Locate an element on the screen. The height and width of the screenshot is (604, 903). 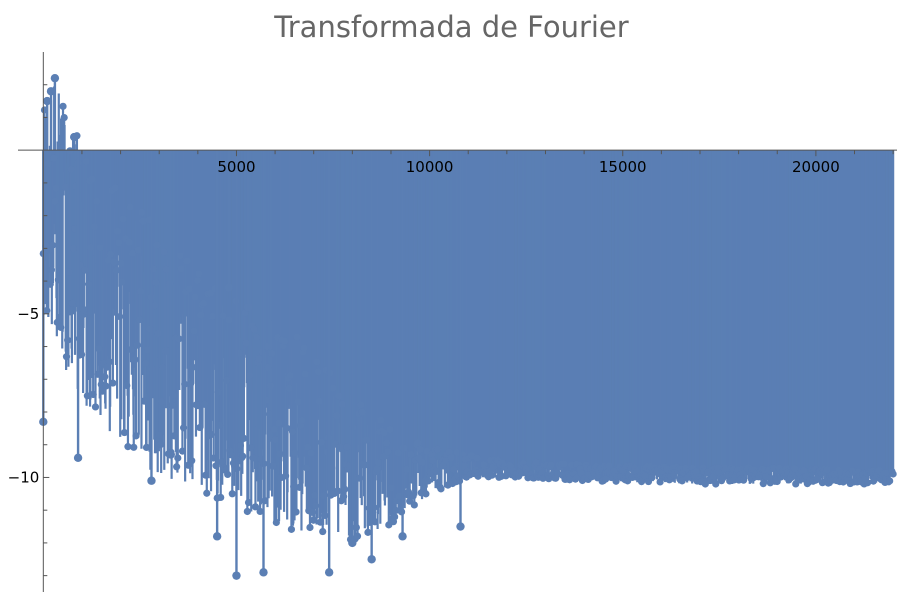
x-tick-label: 20000 is located at coordinates (816, 167).